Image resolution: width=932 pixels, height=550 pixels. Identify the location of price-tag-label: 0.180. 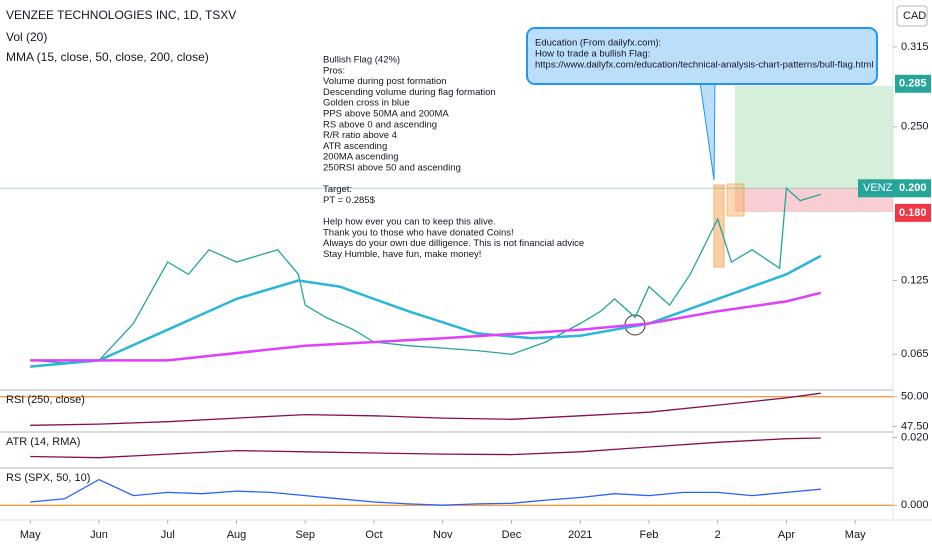
(913, 213).